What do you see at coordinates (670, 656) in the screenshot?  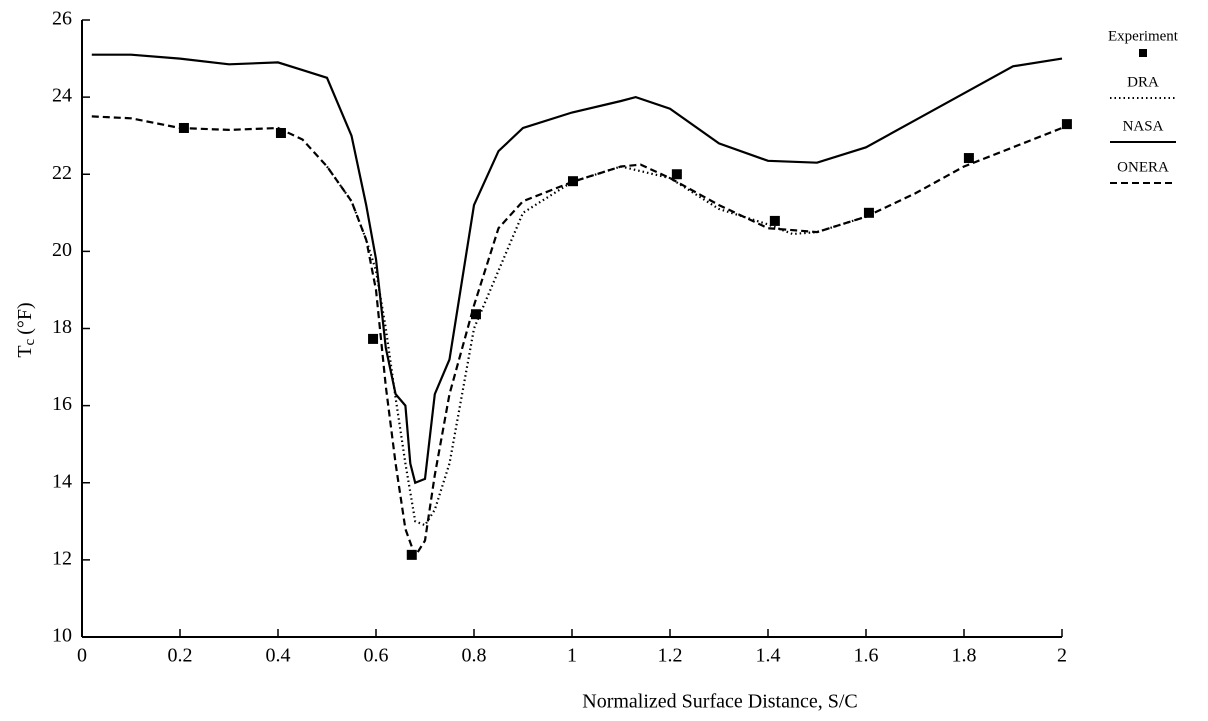 I see `x-tick-label: 1.2` at bounding box center [670, 656].